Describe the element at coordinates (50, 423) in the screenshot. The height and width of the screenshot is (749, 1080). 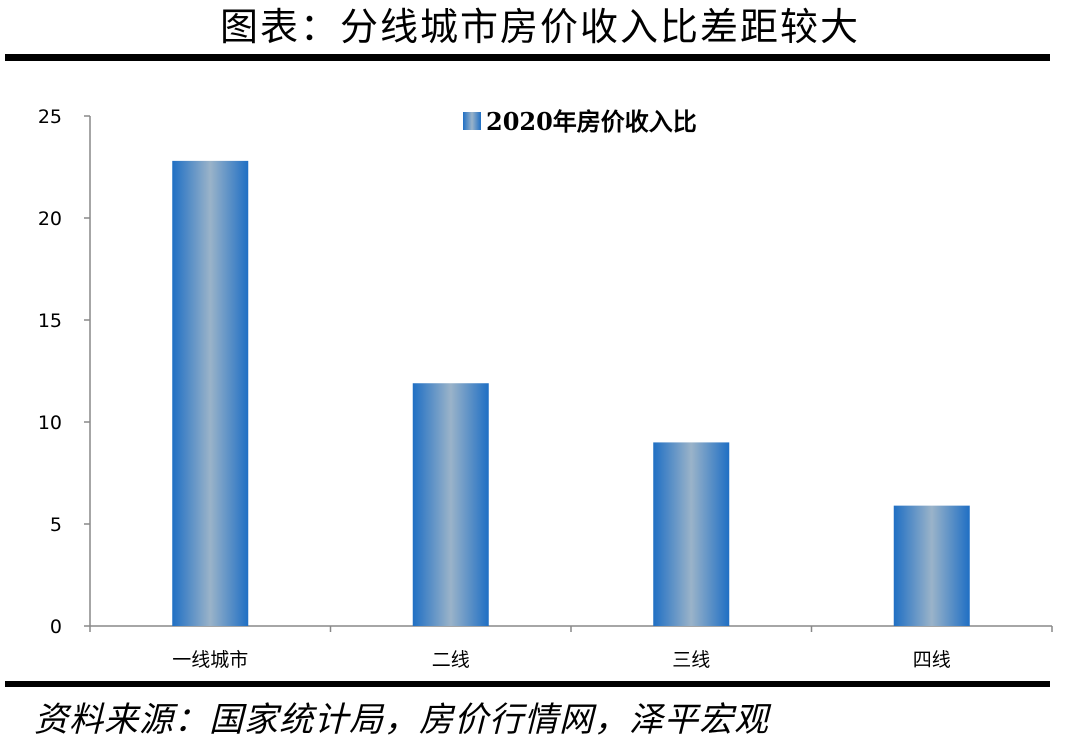
I see `y-tick-label: 10` at that location.